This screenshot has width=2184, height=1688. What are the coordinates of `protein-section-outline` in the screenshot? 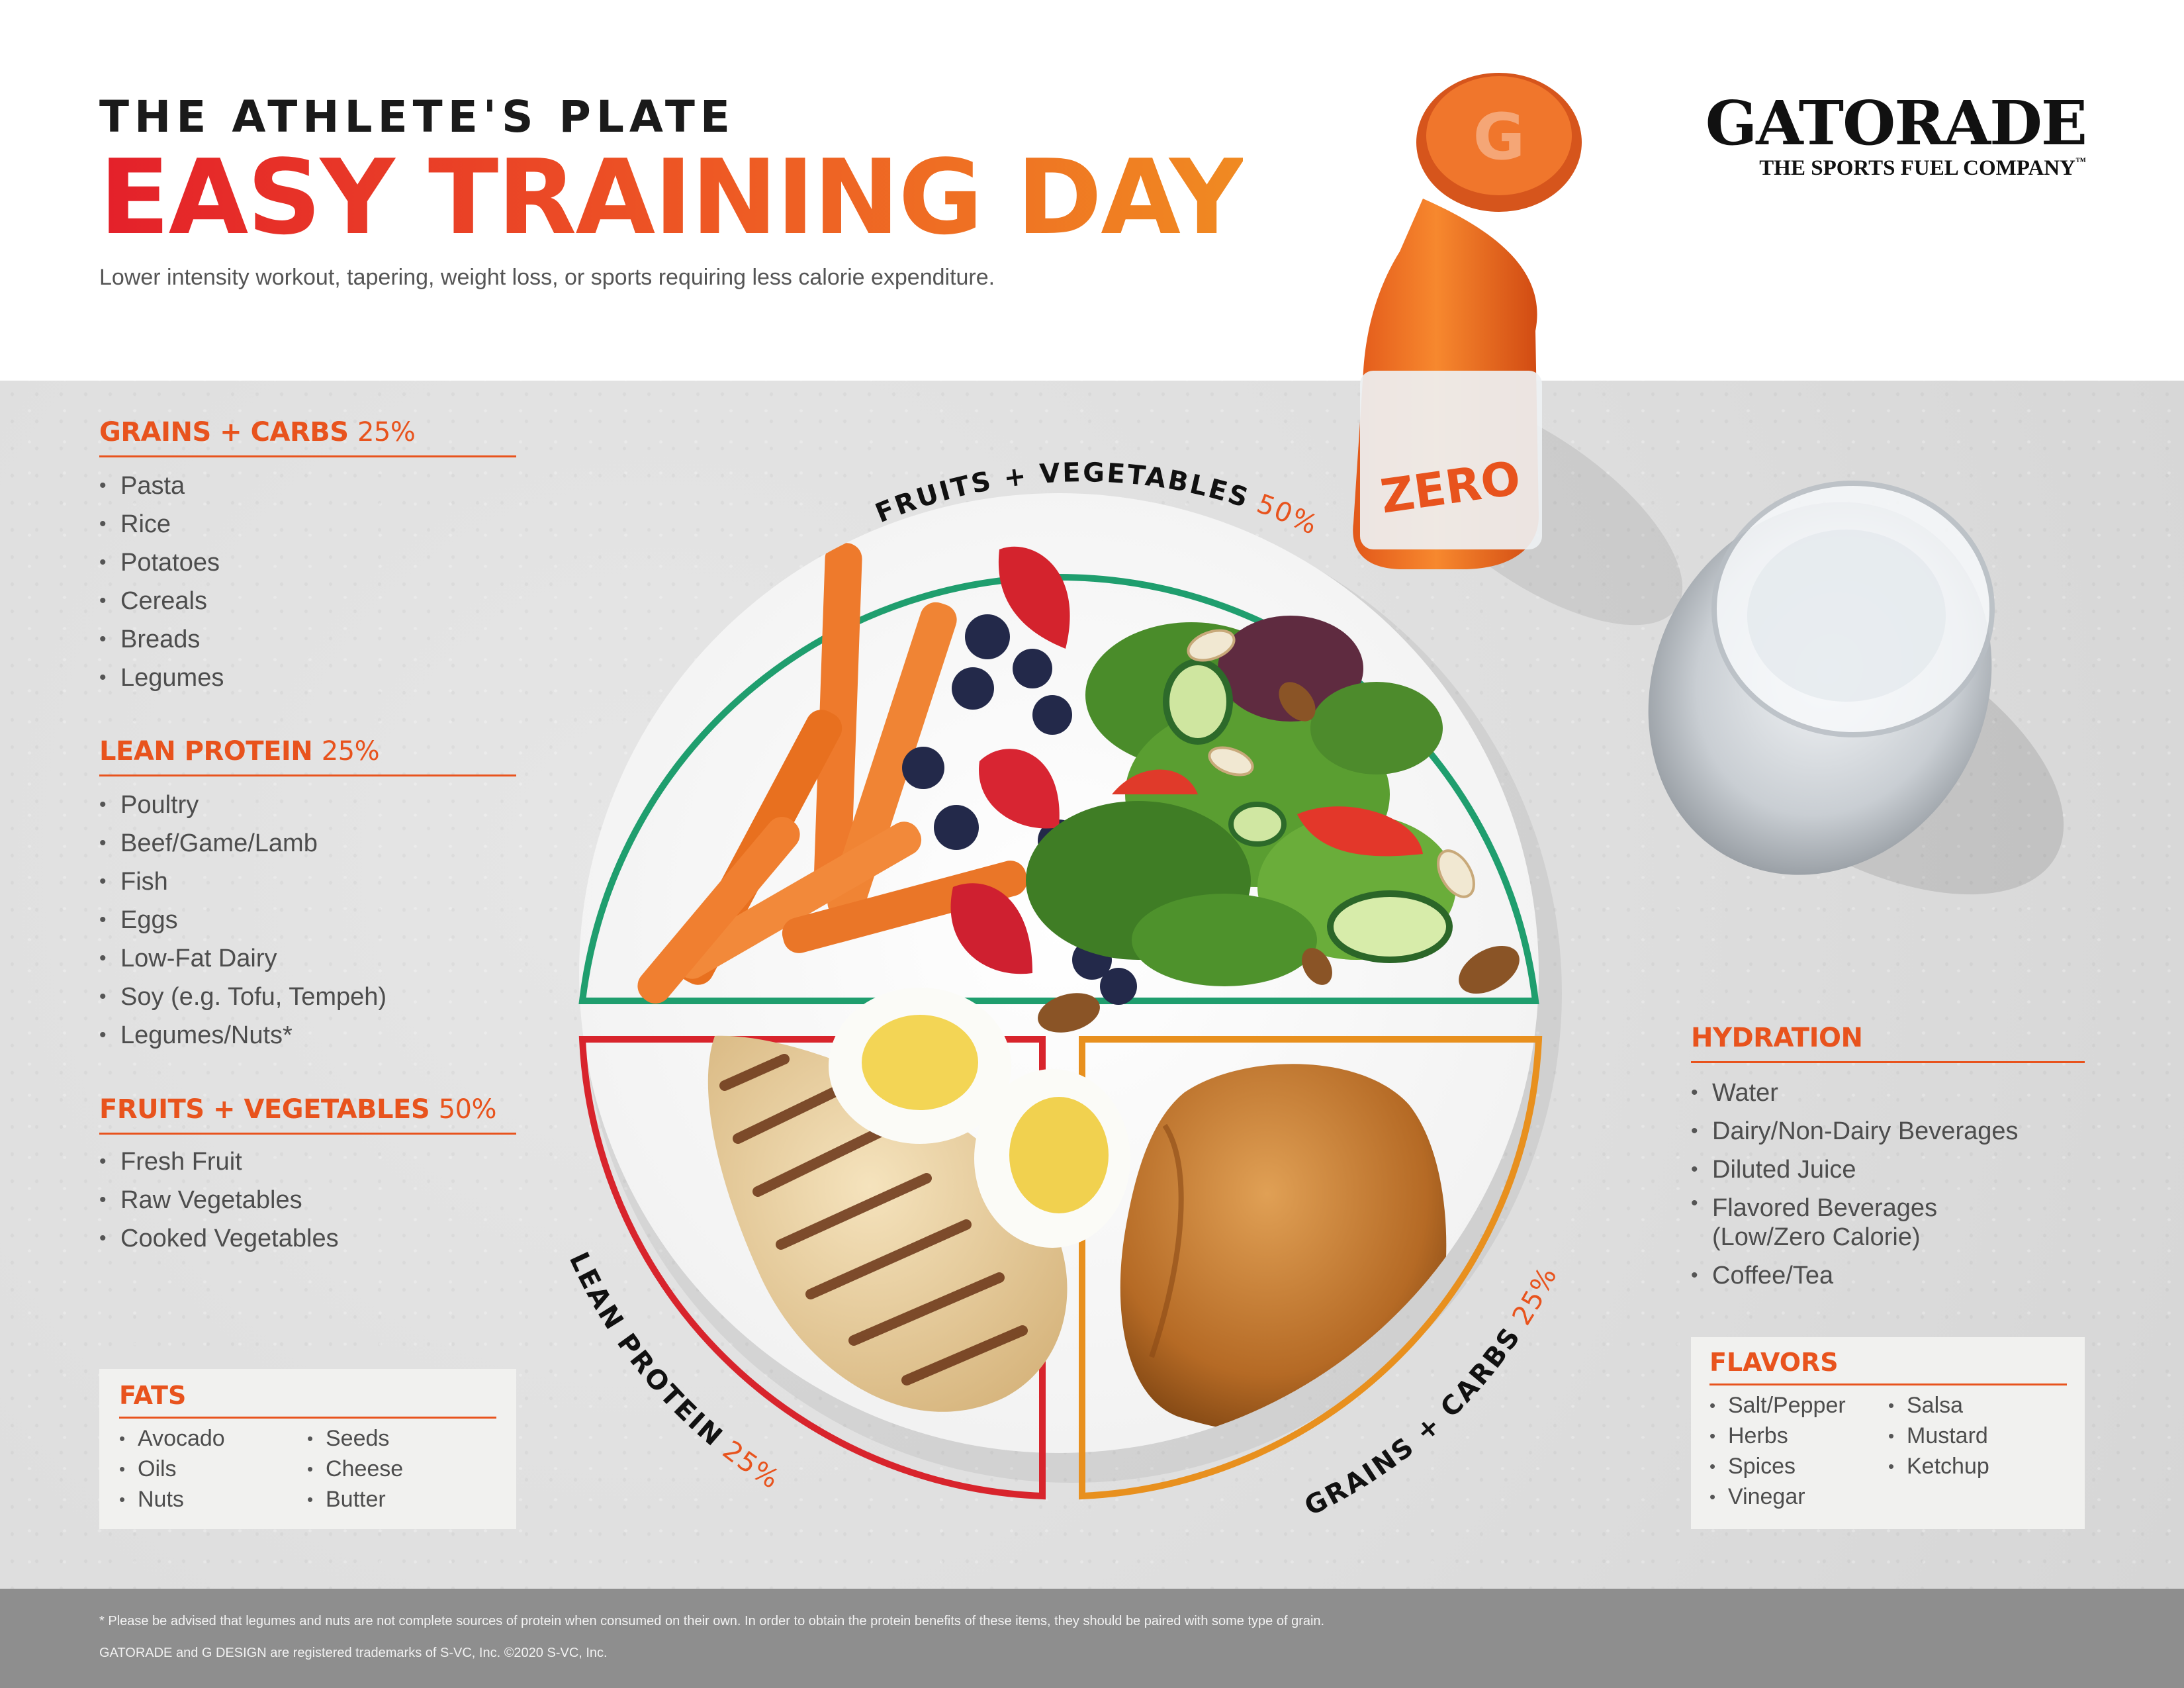 It's located at (812, 1268).